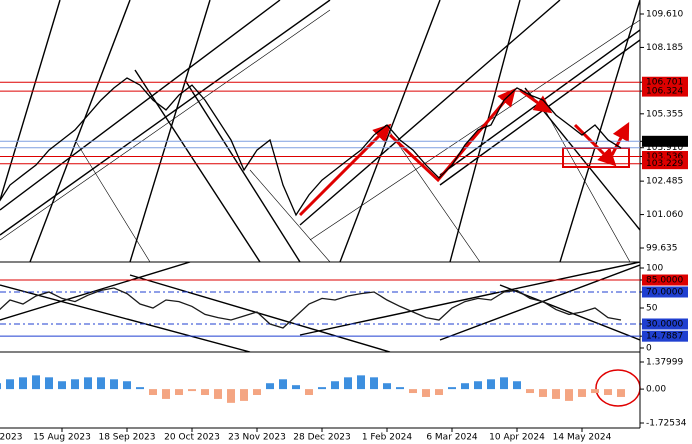 Image resolution: width=692 pixels, height=444 pixels. I want to click on y-tick-label: 102.485, so click(664, 182).